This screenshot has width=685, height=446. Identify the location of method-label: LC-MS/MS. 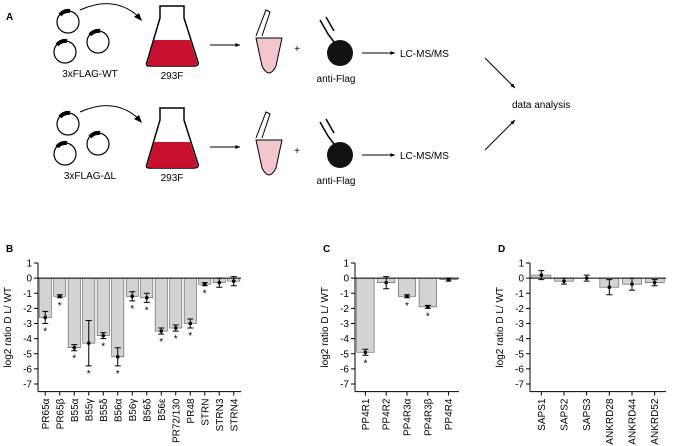
(424, 54).